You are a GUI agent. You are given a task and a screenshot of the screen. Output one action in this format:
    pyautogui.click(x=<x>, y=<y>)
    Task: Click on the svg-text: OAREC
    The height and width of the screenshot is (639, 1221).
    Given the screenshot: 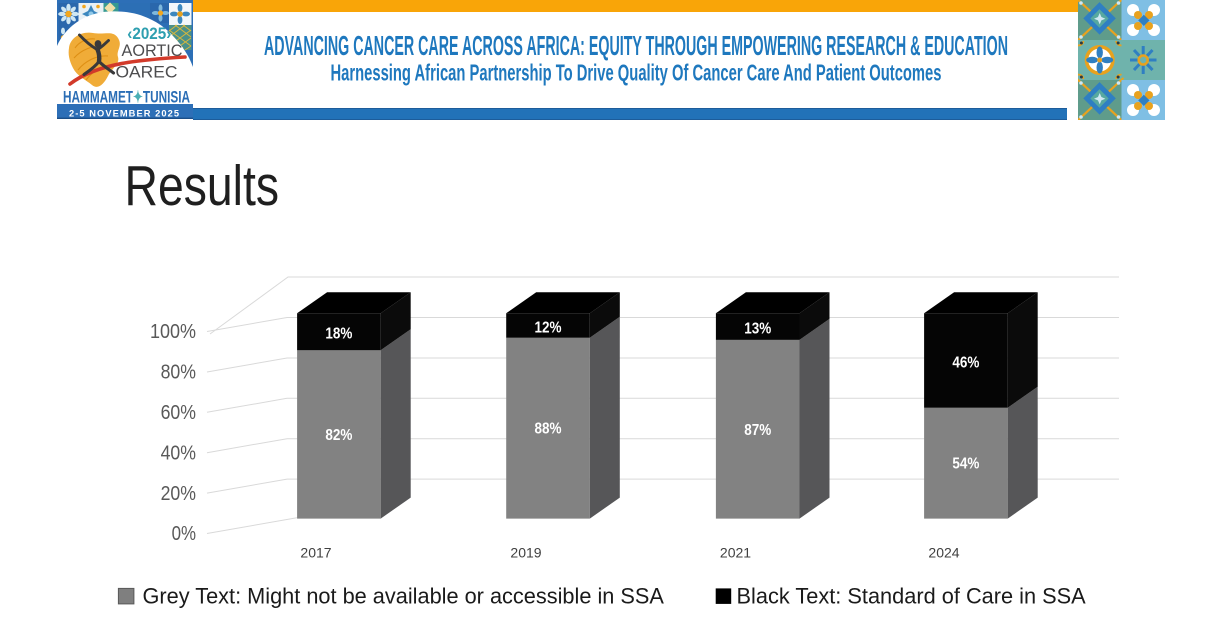 What is the action you would take?
    pyautogui.click(x=147, y=71)
    